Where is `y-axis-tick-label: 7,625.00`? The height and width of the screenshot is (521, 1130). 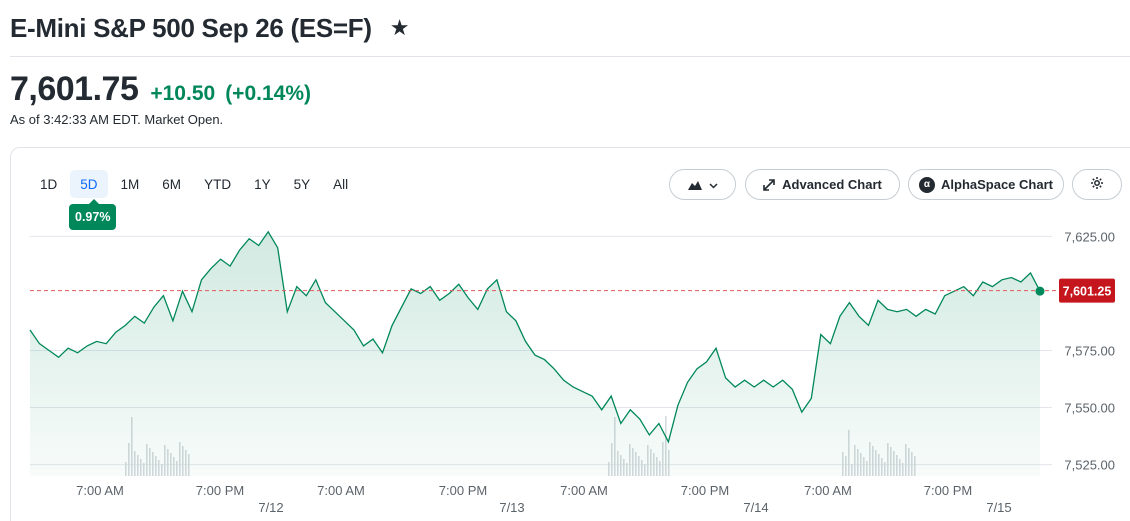 y-axis-tick-label: 7,625.00 is located at coordinates (1089, 236).